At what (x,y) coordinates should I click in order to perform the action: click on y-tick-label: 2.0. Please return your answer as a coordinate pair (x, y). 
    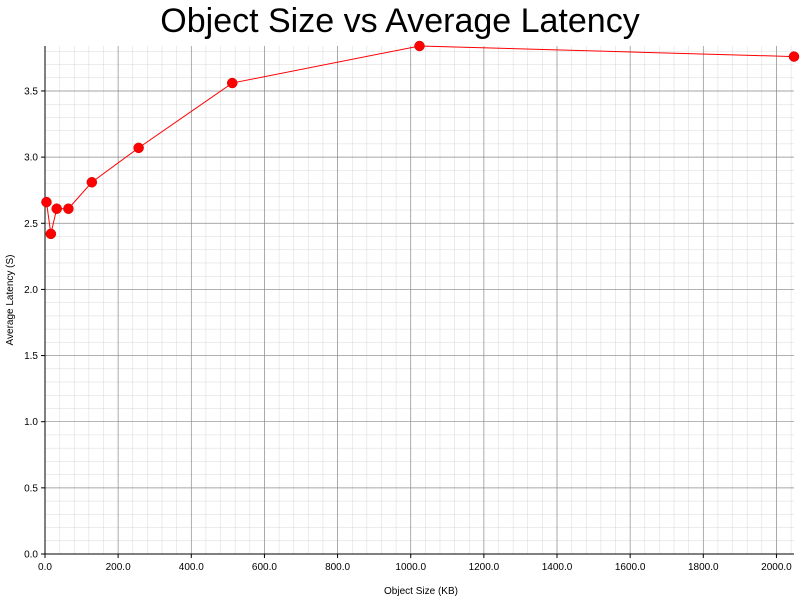
    Looking at the image, I should click on (31, 290).